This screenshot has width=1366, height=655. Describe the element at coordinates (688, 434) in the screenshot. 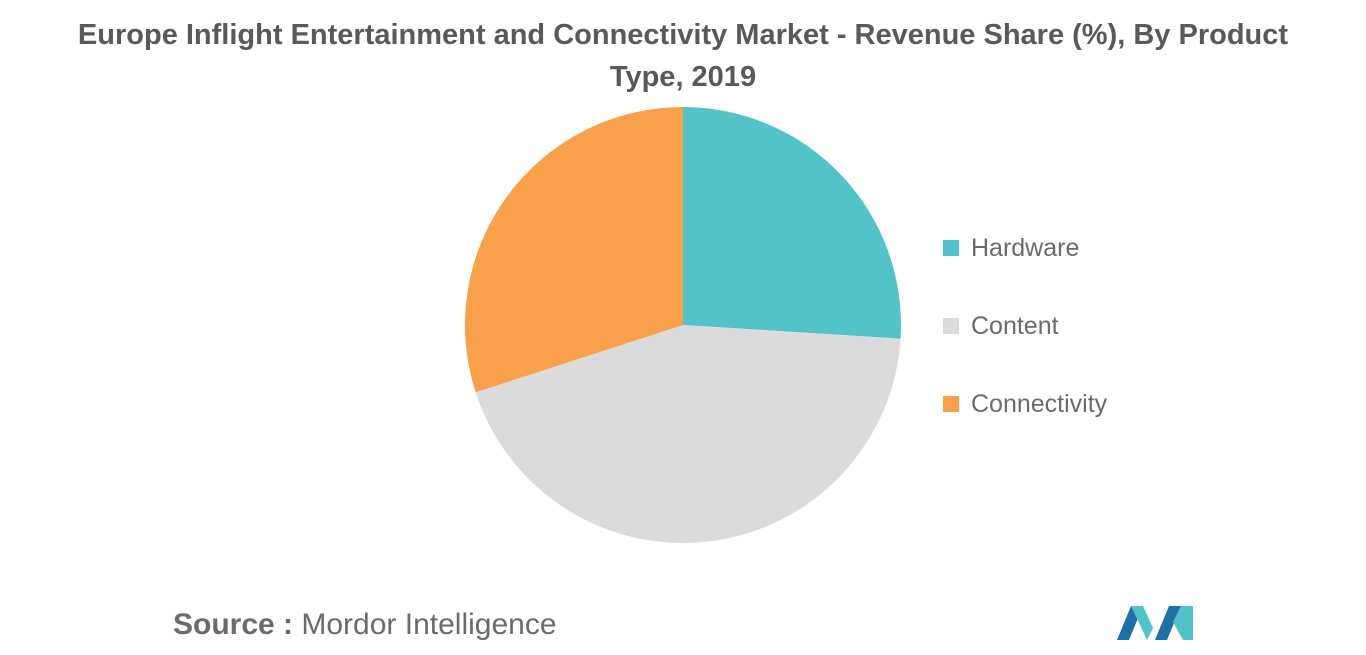

I see `pie-slice-content` at that location.